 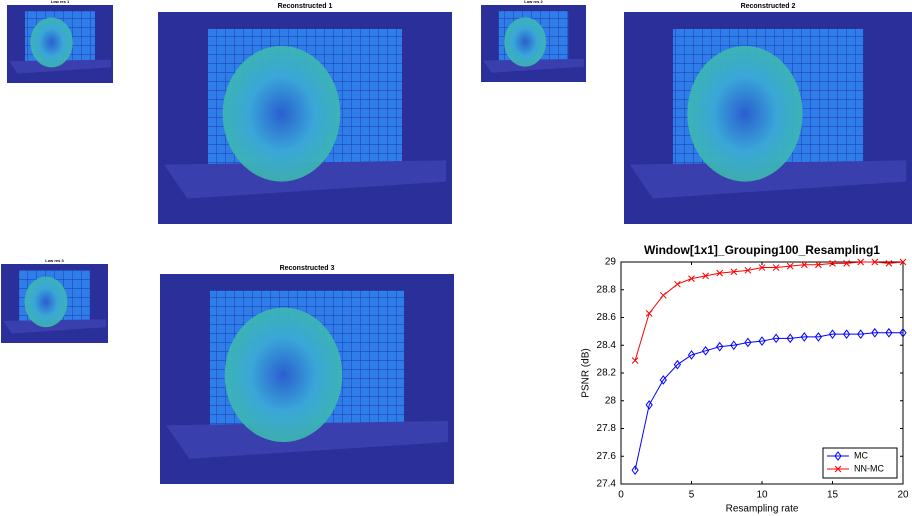 I want to click on image-panel: Reconstructed 2, so click(x=768, y=113).